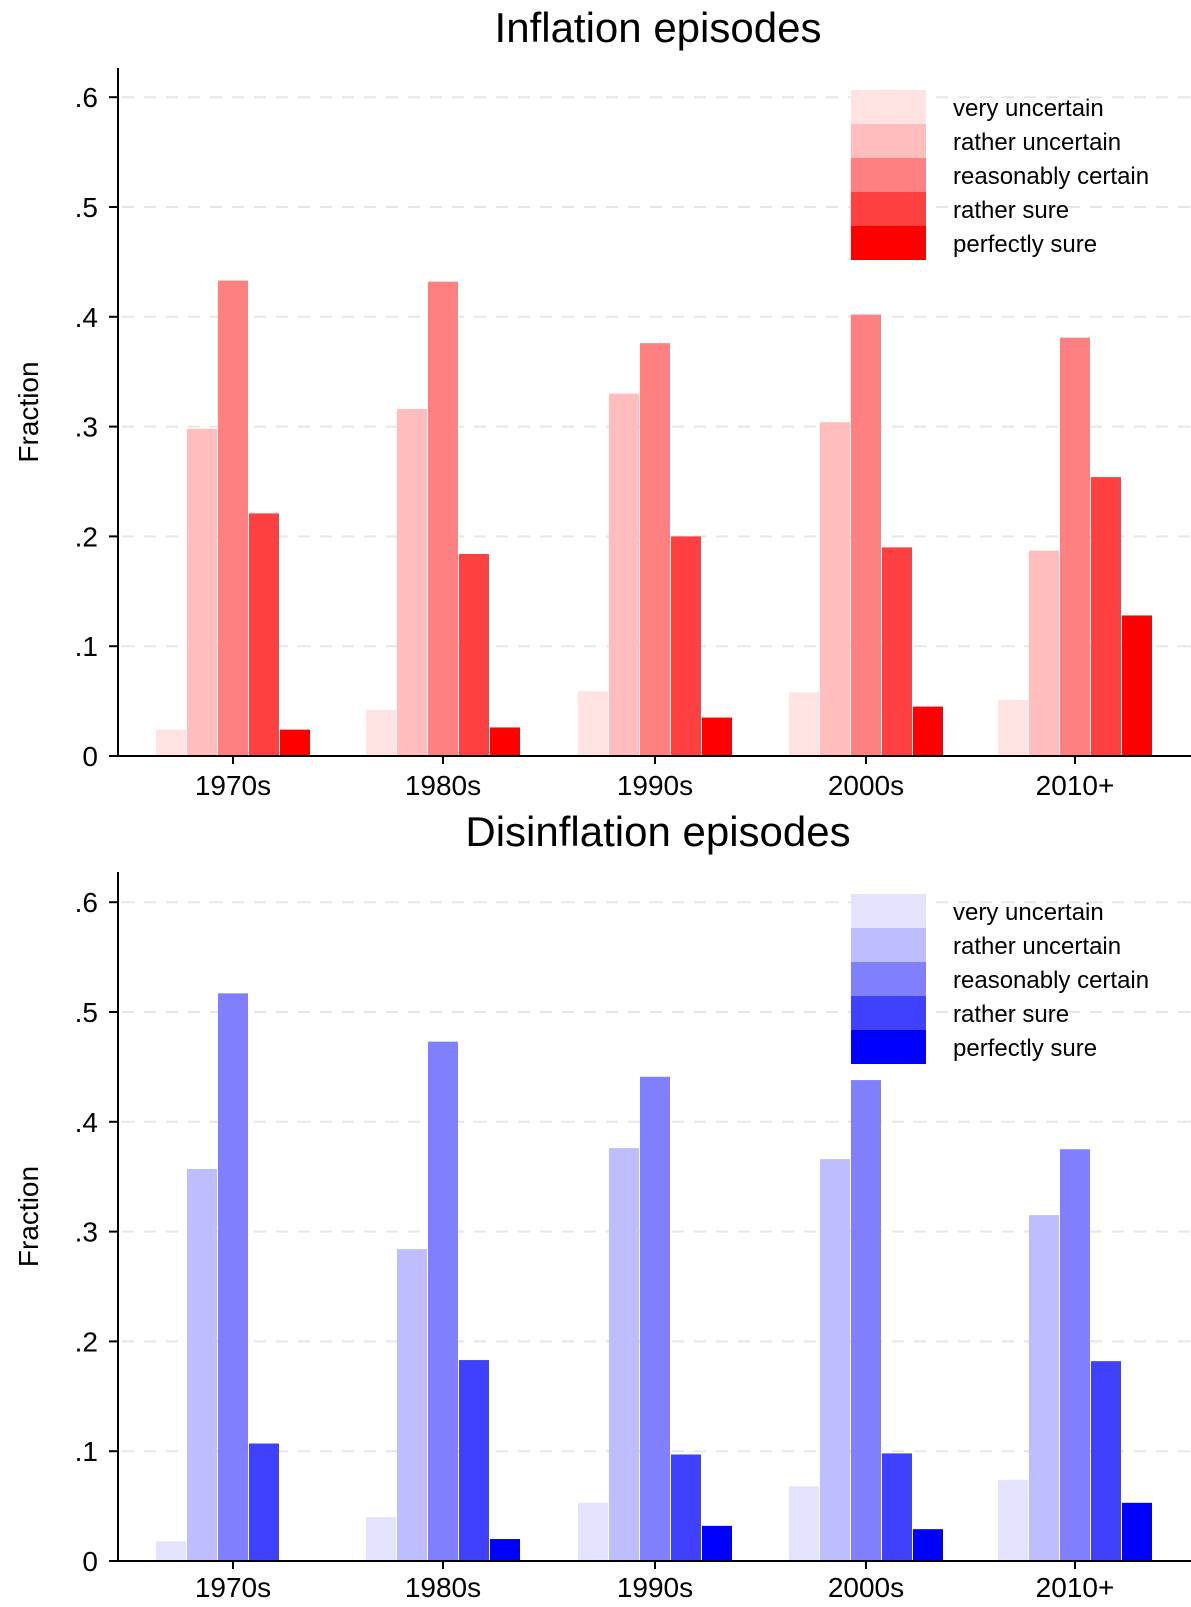  What do you see at coordinates (657, 831) in the screenshot?
I see `chart-title: Disinflation episodes` at bounding box center [657, 831].